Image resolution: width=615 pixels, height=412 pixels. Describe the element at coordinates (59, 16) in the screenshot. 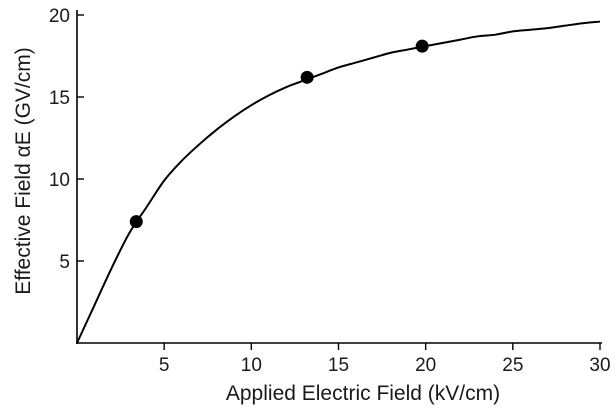

I see `y-tick-label: 20` at that location.